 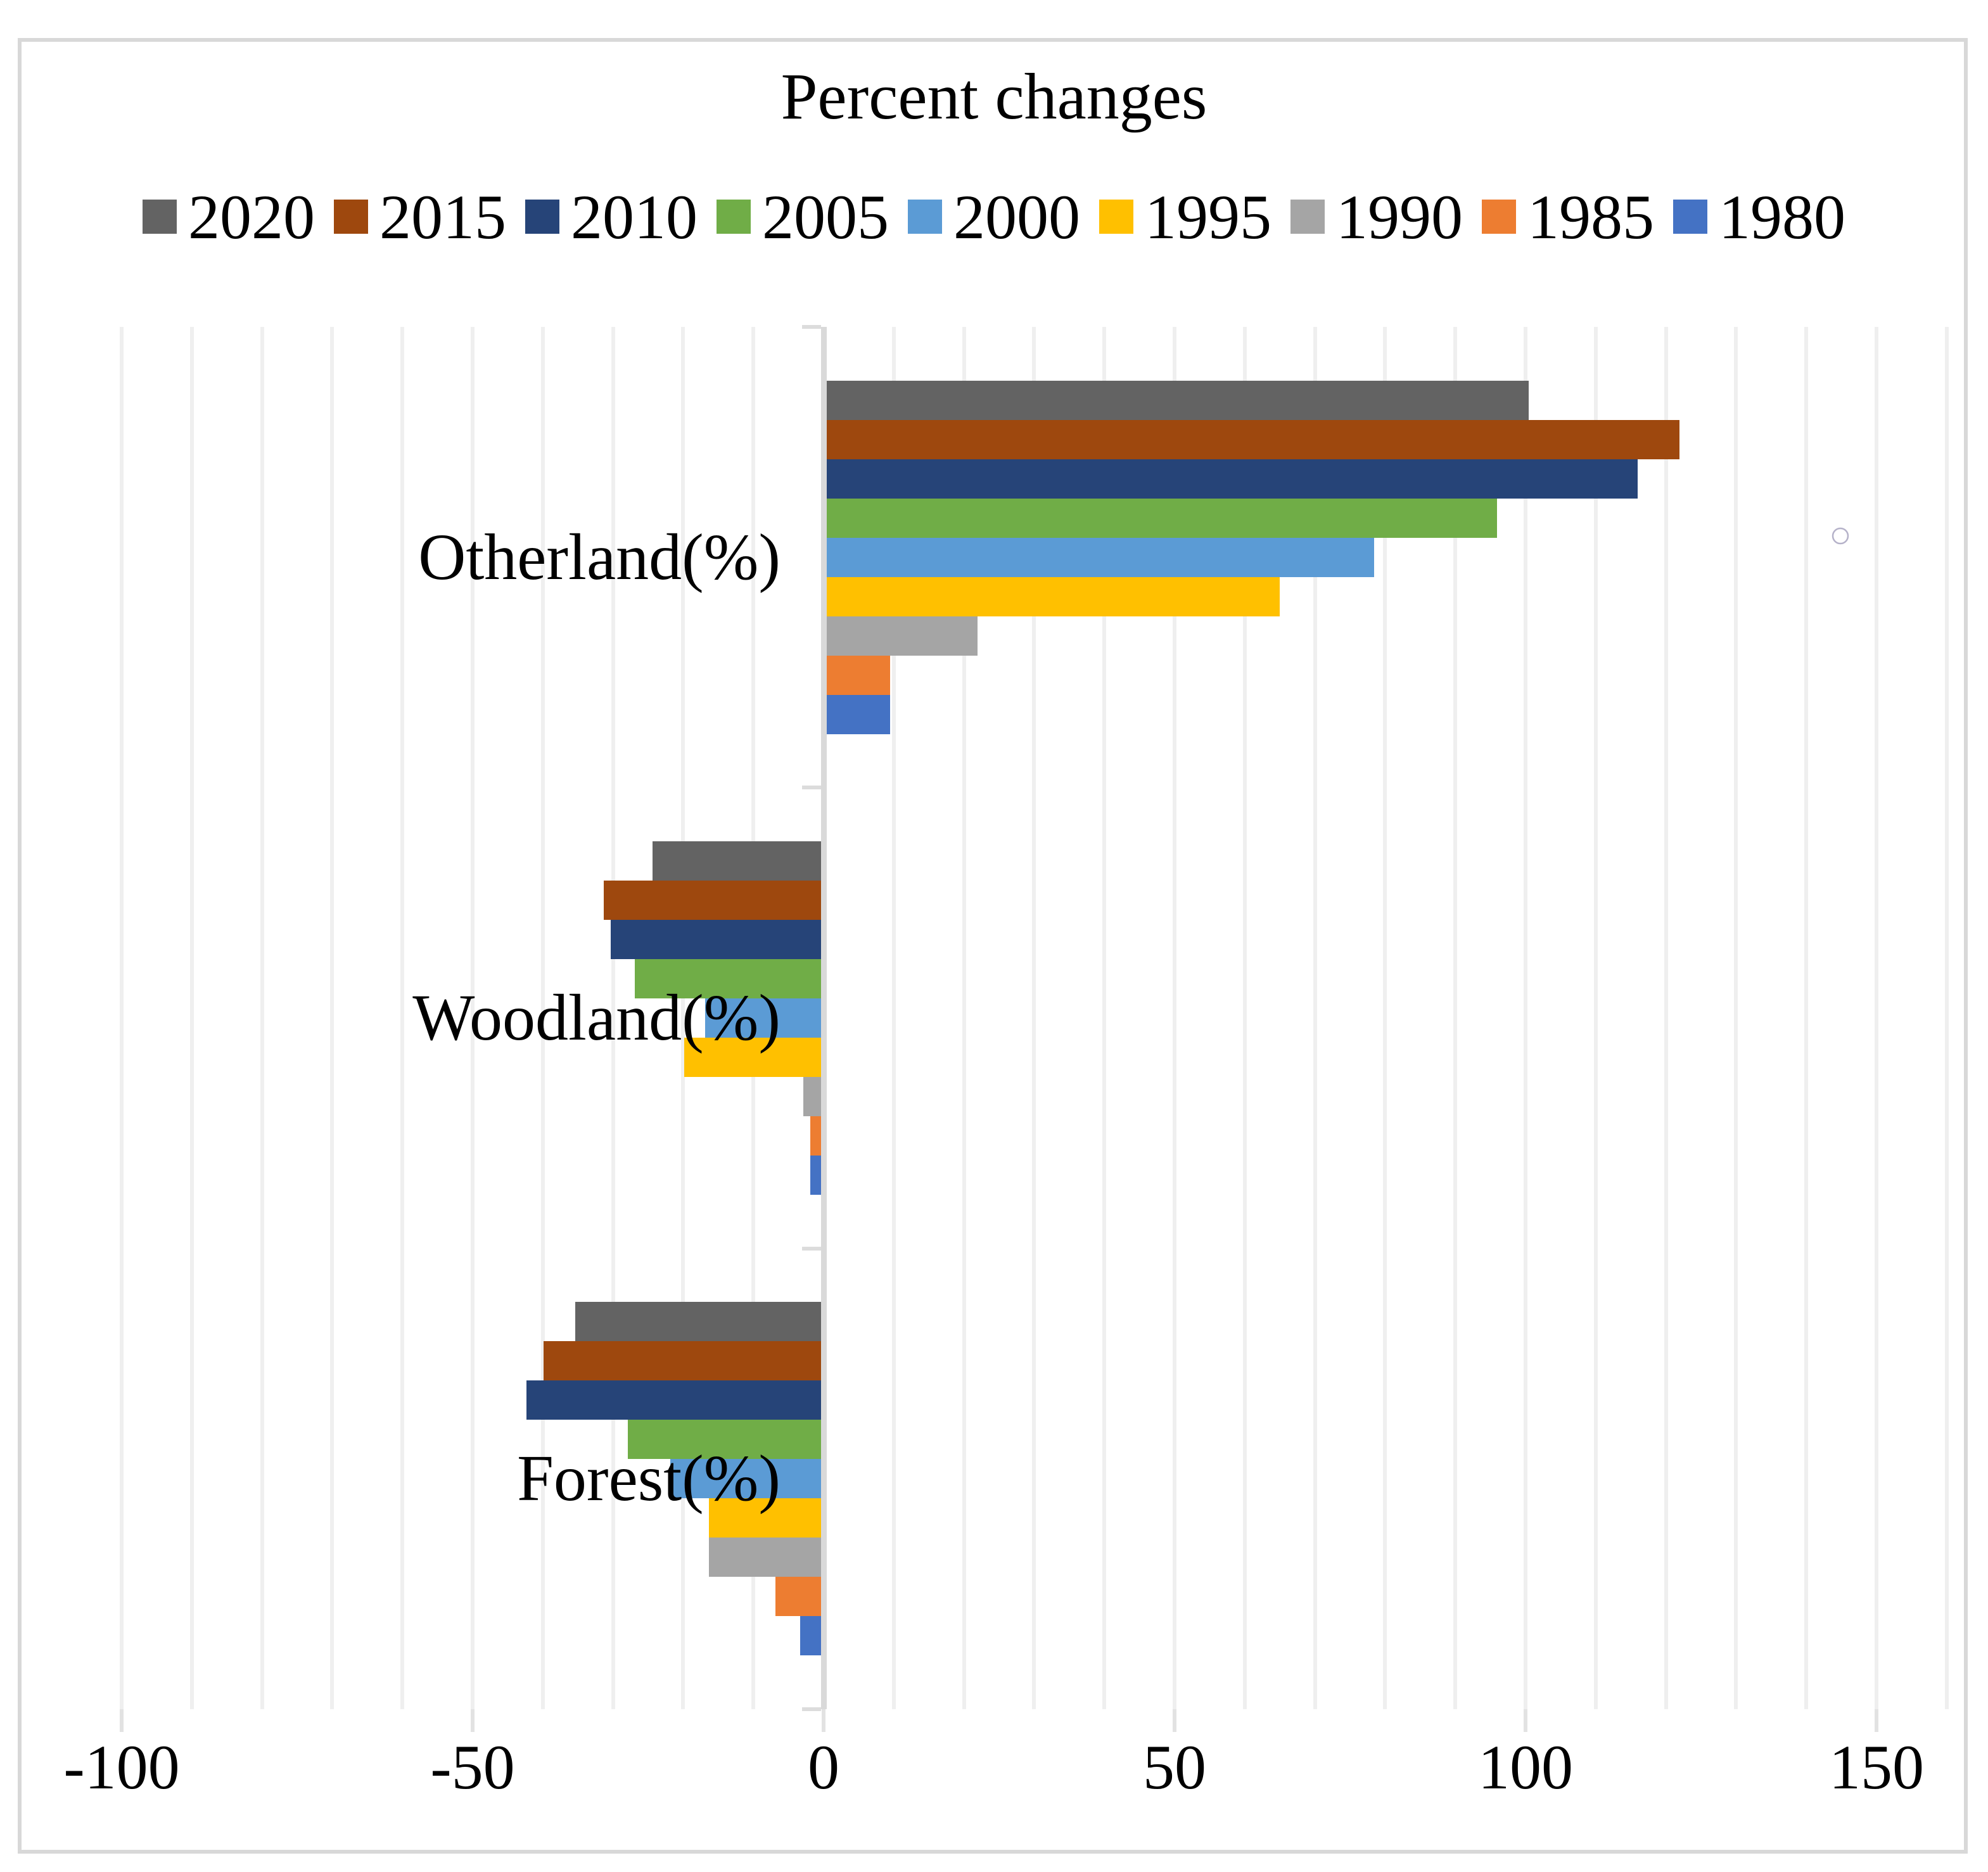 What do you see at coordinates (1174, 1767) in the screenshot?
I see `x-axis-label: 50` at bounding box center [1174, 1767].